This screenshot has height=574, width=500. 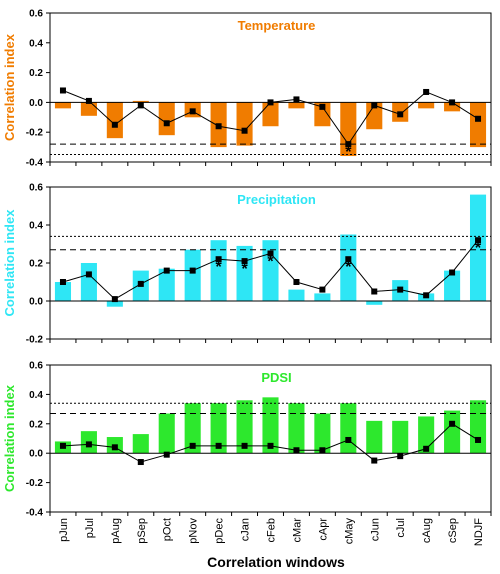 I want to click on x-tick-label: pJul, so click(x=90, y=528).